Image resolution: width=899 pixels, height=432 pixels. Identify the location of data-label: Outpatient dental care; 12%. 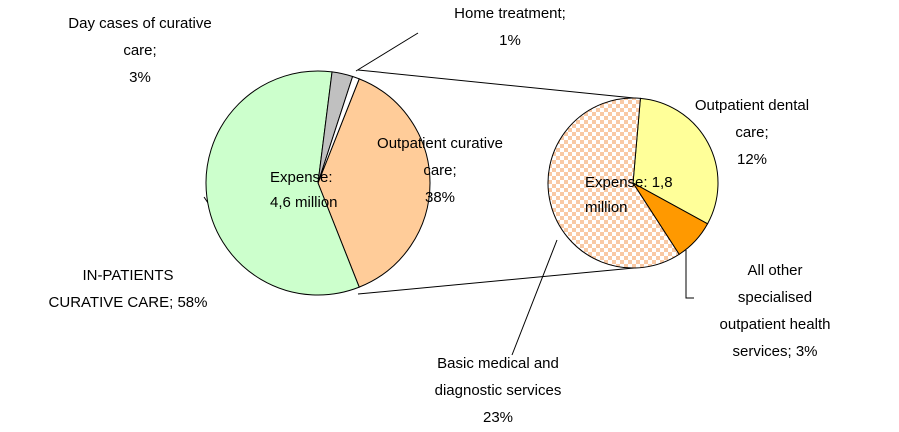
(752, 132).